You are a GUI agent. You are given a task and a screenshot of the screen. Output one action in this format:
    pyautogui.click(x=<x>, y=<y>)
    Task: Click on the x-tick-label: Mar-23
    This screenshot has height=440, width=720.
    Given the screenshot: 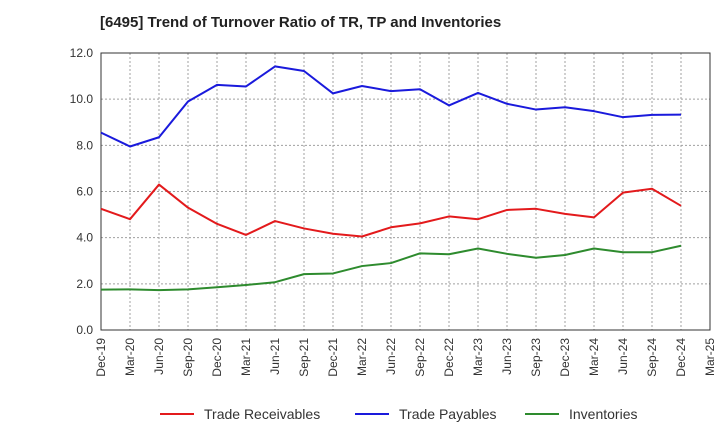 What is the action you would take?
    pyautogui.click(x=478, y=357)
    